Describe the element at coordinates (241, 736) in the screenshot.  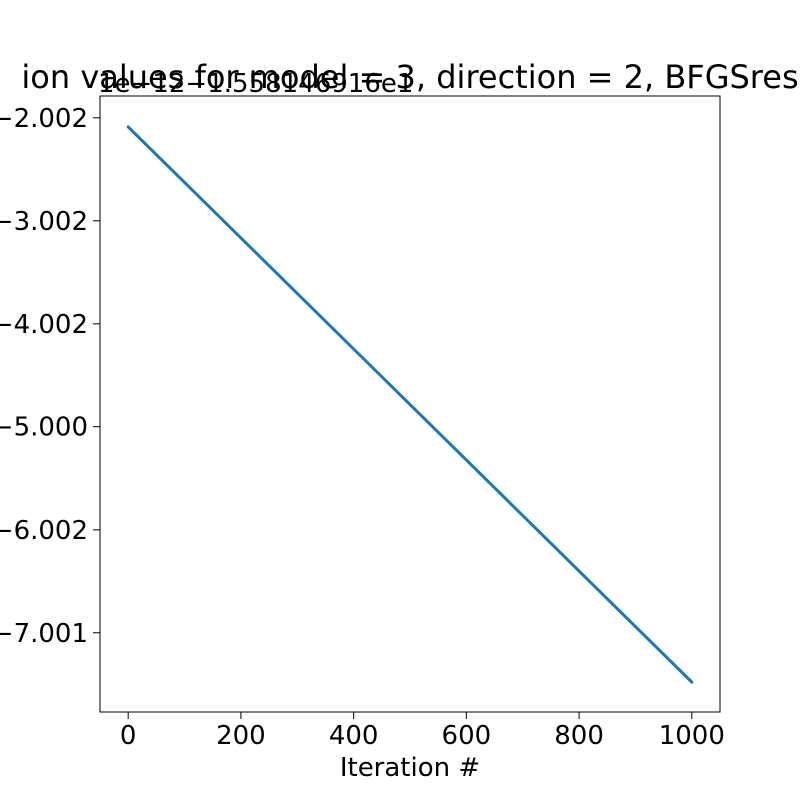
I see `x-tick-label: 200` at that location.